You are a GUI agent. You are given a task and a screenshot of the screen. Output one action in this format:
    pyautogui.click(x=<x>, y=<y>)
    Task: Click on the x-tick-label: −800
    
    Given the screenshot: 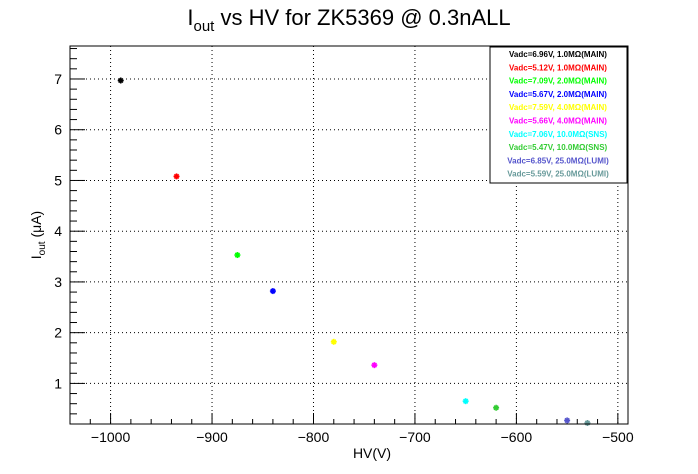 What is the action you would take?
    pyautogui.click(x=314, y=437)
    